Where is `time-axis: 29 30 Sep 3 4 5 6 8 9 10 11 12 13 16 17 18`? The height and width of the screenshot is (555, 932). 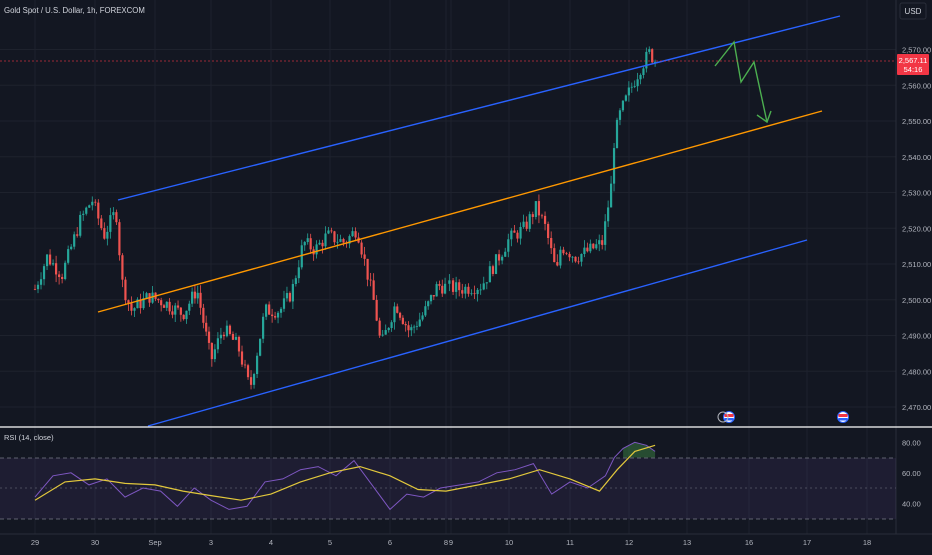 time-axis: 29 30 Sep 3 4 5 6 8 9 10 11 12 13 16 17 18 is located at coordinates (451, 542).